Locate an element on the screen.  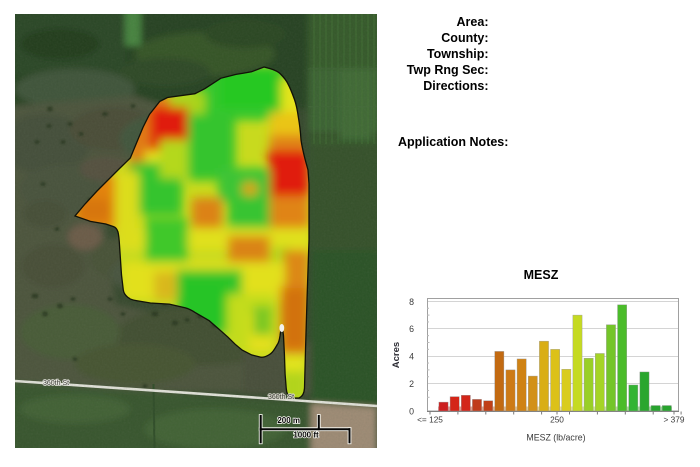
svg-text: 2 is located at coordinates (411, 384).